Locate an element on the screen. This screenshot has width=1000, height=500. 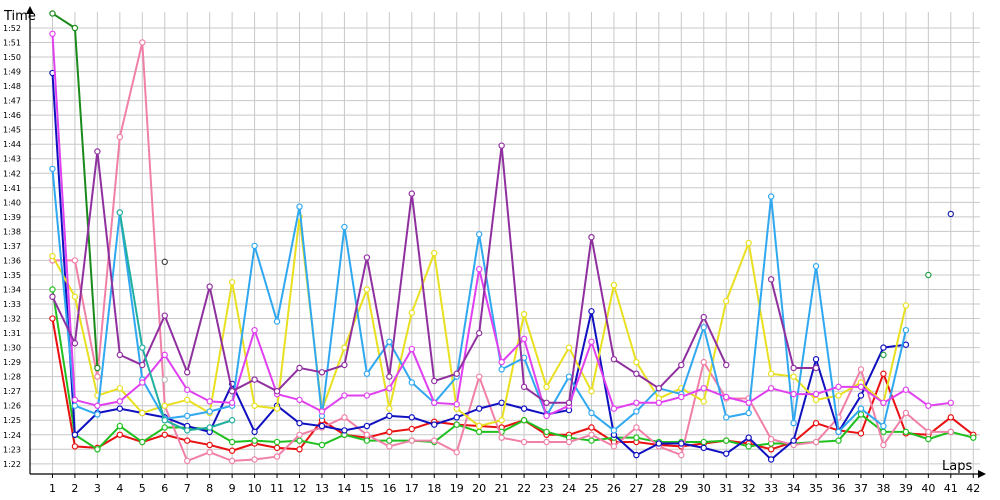
y-tick-label: 1:45 is located at coordinates (12, 130).